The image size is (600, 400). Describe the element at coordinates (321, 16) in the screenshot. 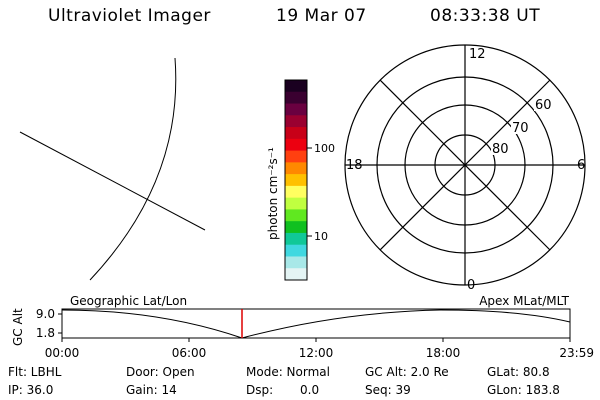

I see `header-date: 19 Mar 07` at that location.